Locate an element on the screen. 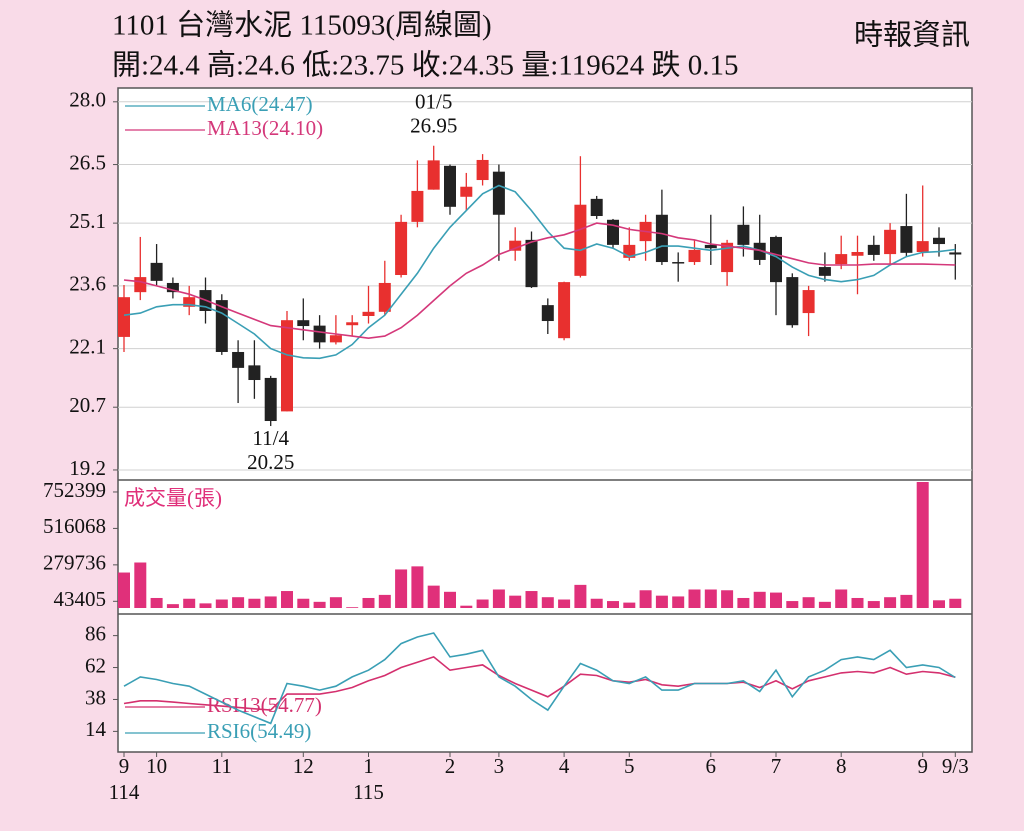  y-tick-label: 38 is located at coordinates (95, 697).